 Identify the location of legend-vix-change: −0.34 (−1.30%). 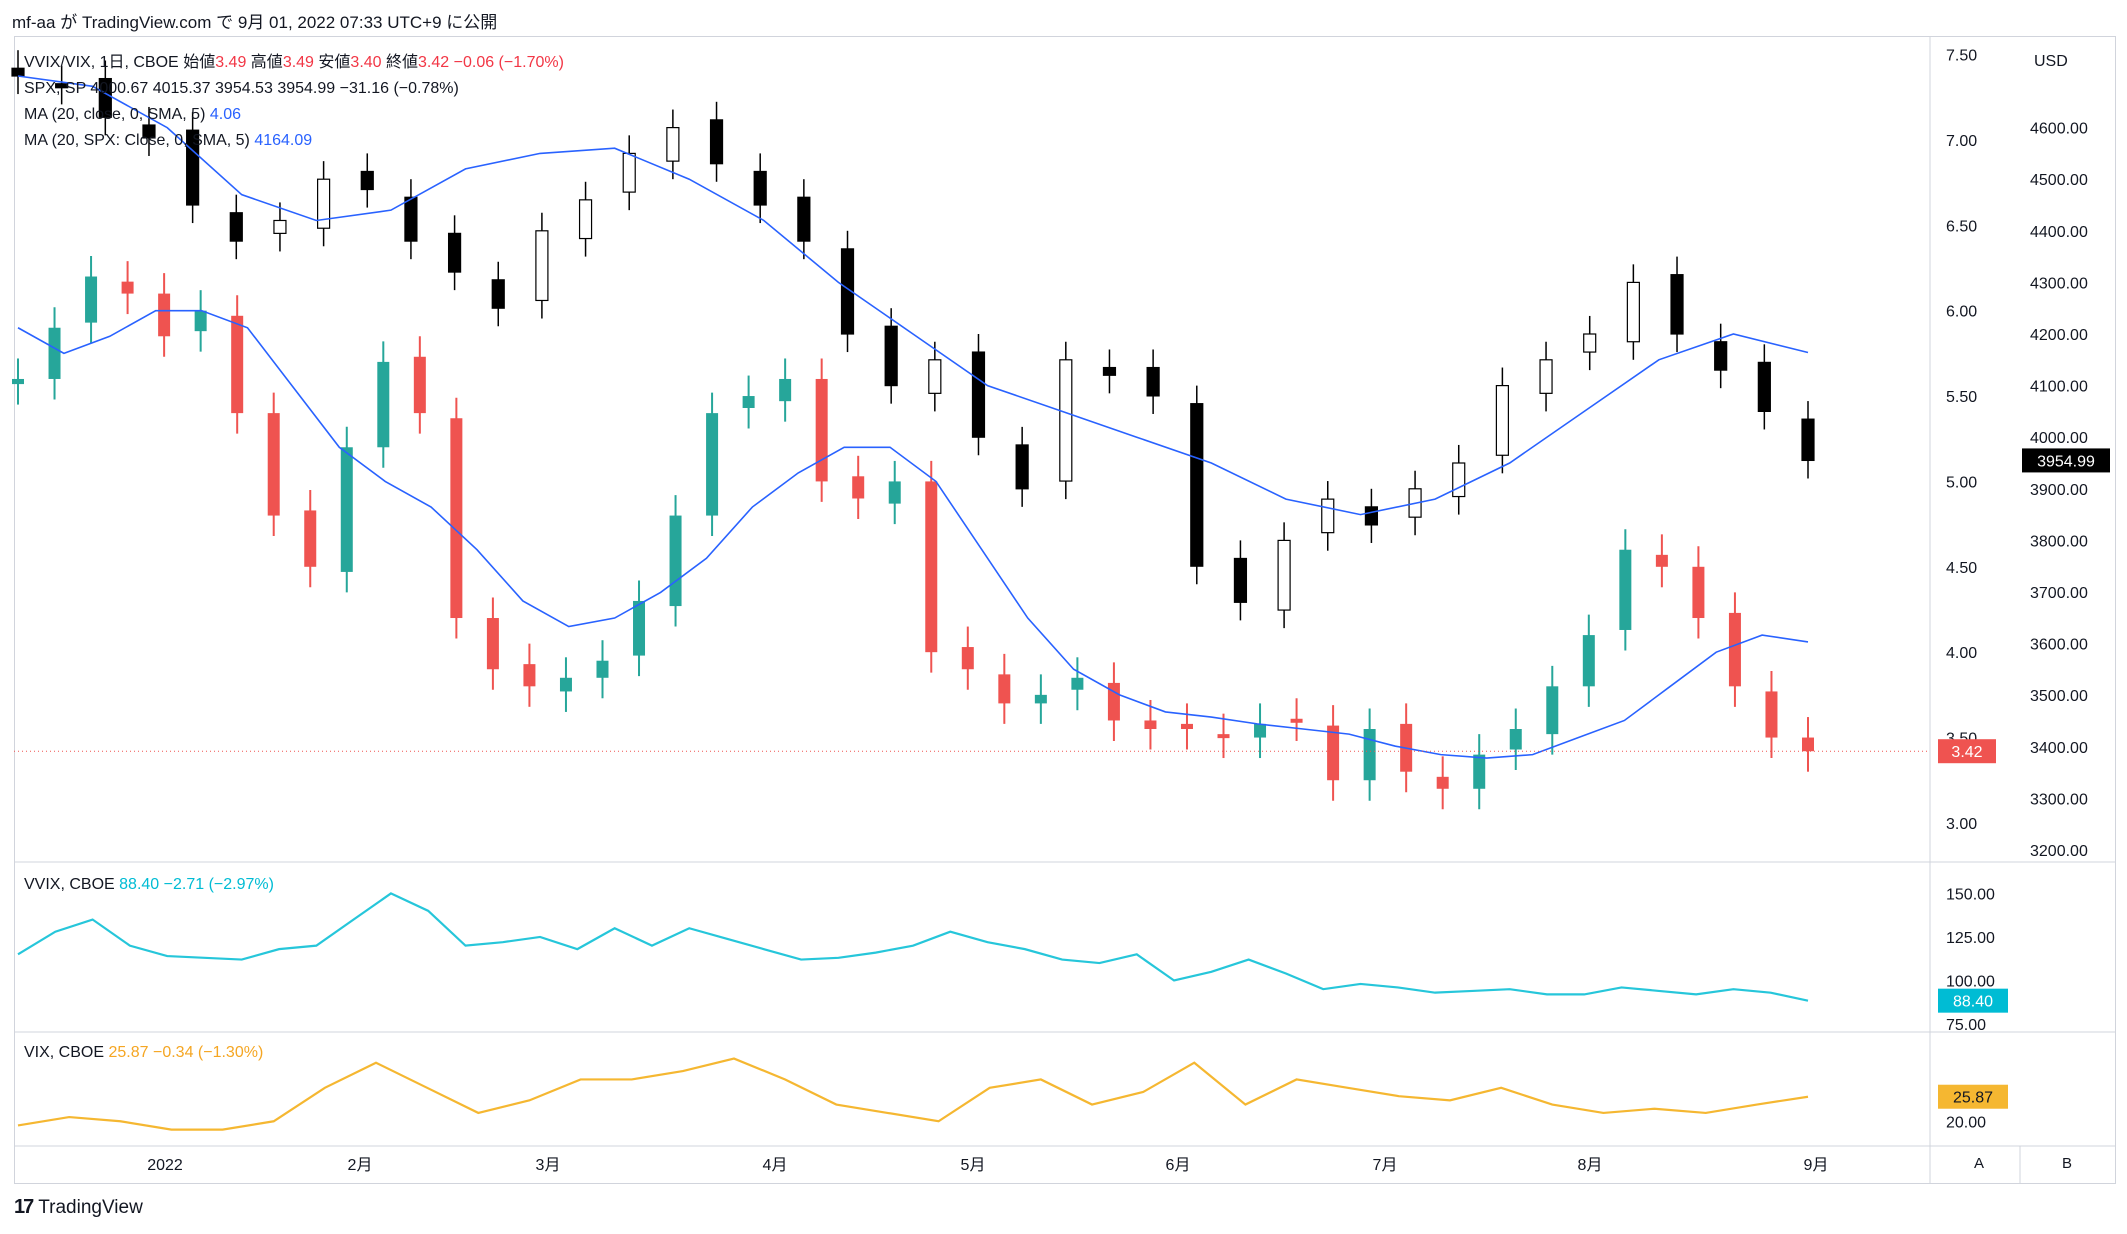
(208, 1052).